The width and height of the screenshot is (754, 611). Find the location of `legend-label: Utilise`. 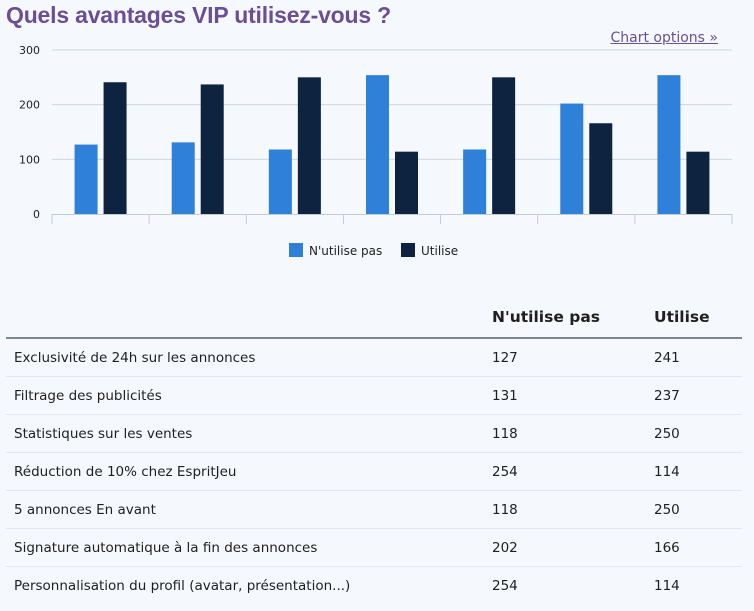

legend-label: Utilise is located at coordinates (439, 251).